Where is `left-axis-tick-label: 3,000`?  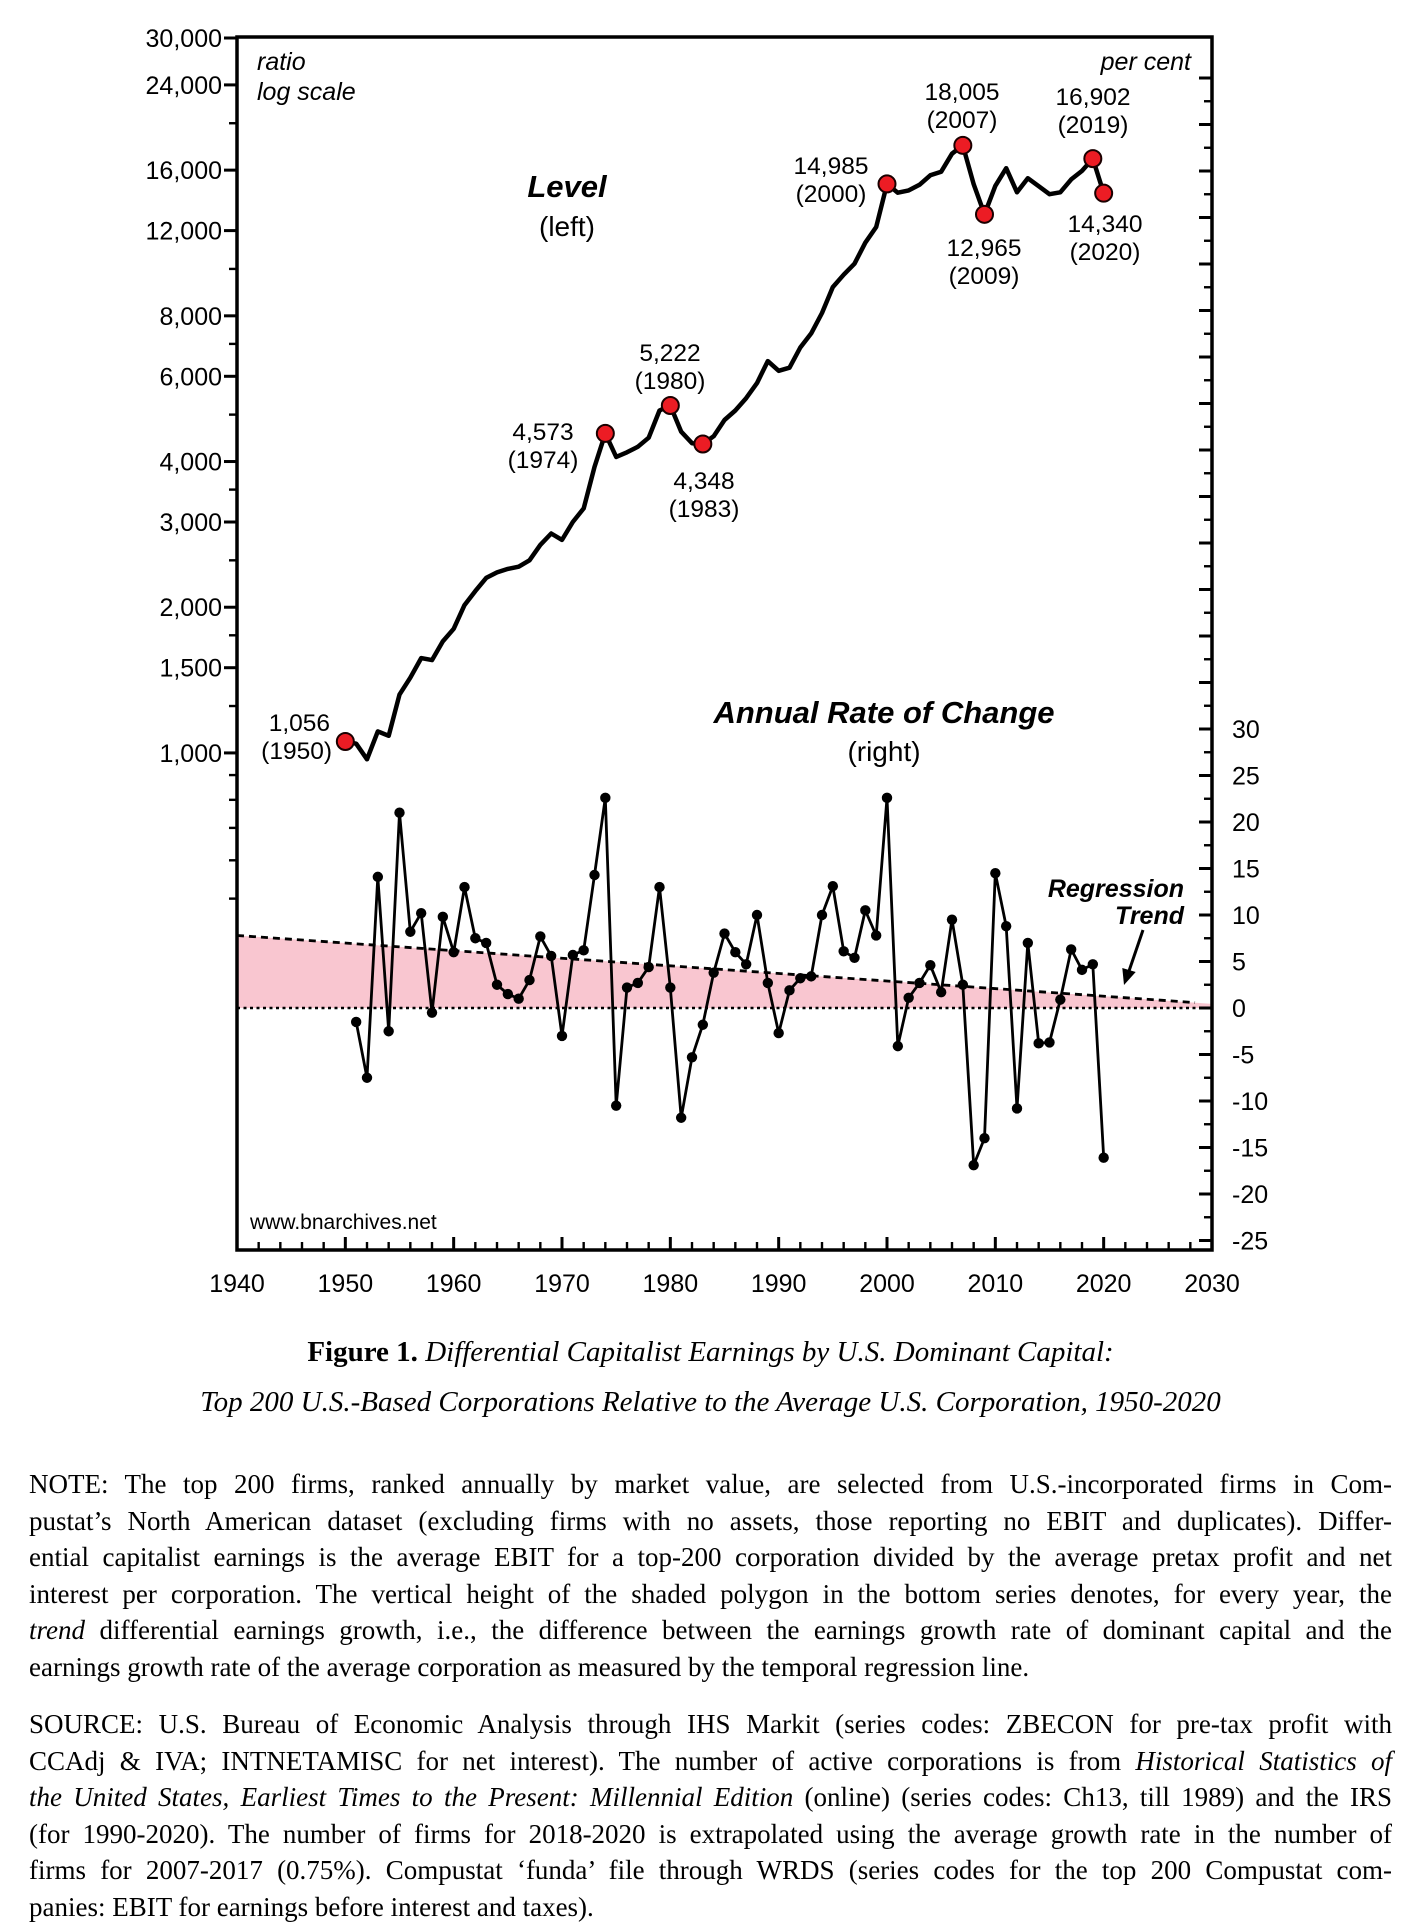
left-axis-tick-label: 3,000 is located at coordinates (190, 523).